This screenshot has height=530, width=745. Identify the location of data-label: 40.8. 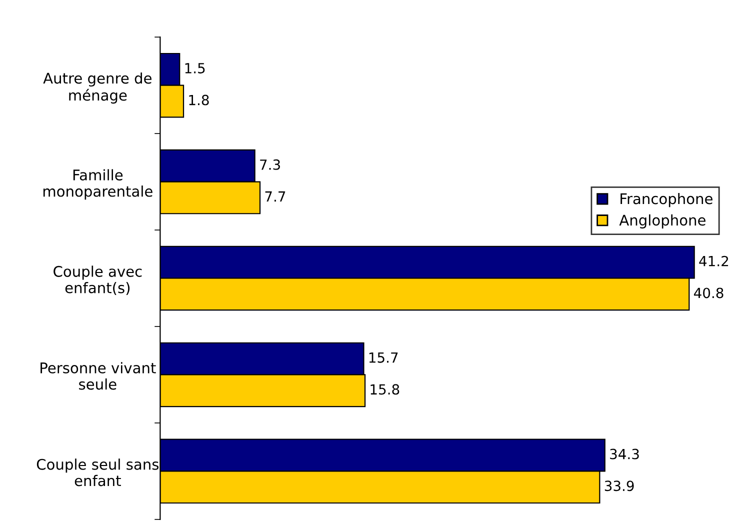
(709, 293).